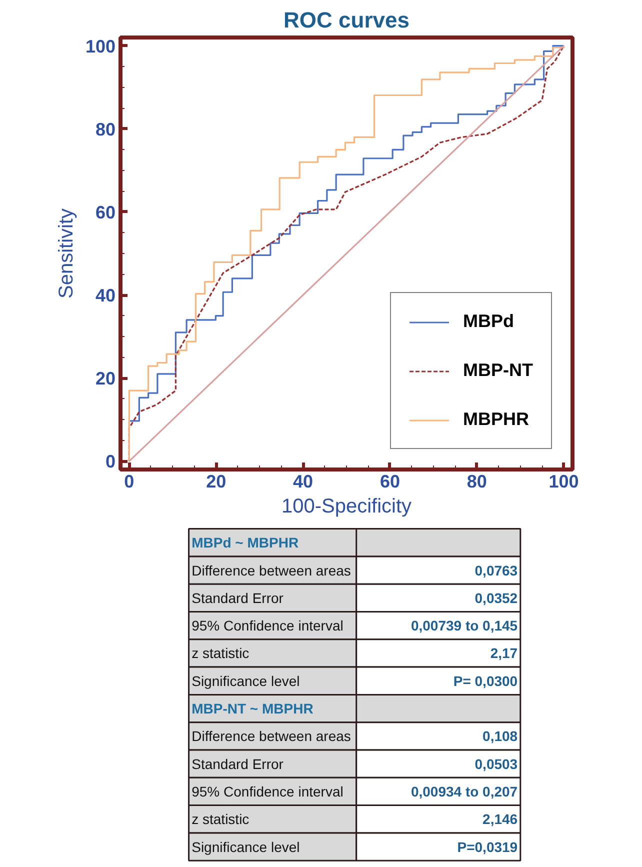 The width and height of the screenshot is (642, 867). I want to click on text: 0,0352, so click(496, 598).